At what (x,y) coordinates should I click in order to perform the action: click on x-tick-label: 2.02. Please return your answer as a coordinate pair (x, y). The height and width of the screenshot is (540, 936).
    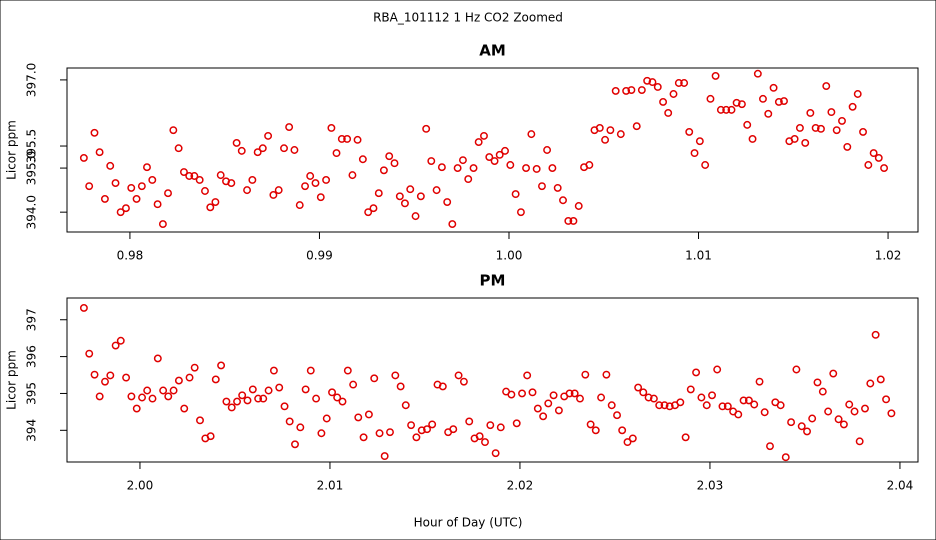
    Looking at the image, I should click on (520, 486).